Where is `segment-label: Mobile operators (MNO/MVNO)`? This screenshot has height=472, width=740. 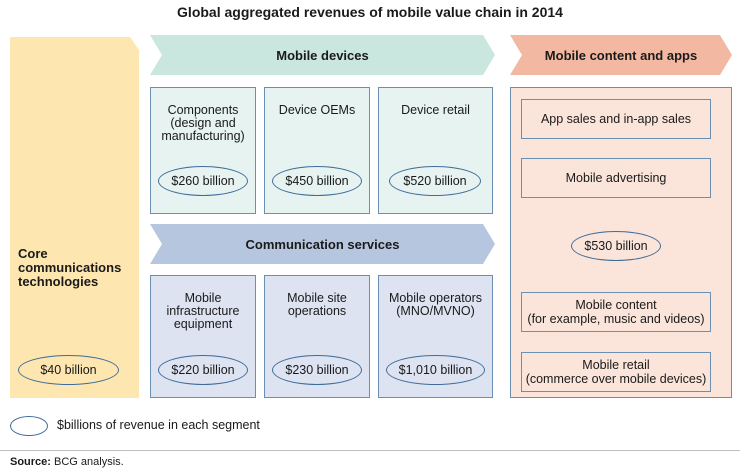
segment-label: Mobile operators (MNO/MVNO) is located at coordinates (435, 304).